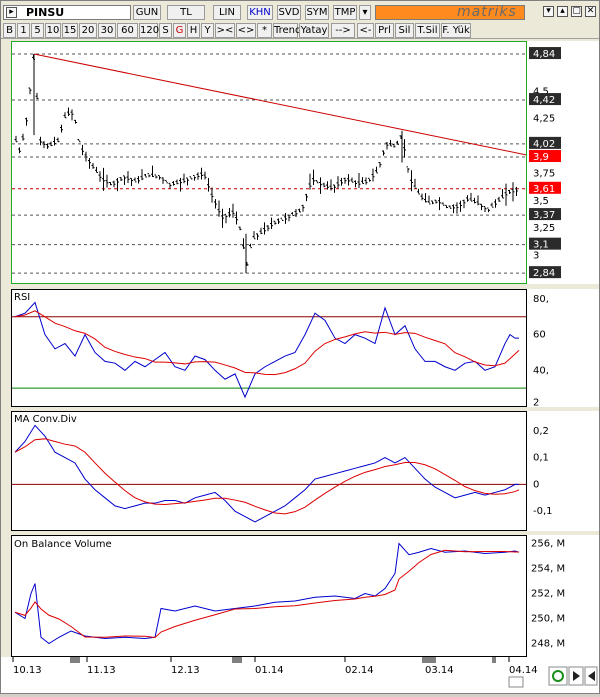 This screenshot has width=600, height=697. I want to click on dropdown-chevron-icon: ▾, so click(365, 12).